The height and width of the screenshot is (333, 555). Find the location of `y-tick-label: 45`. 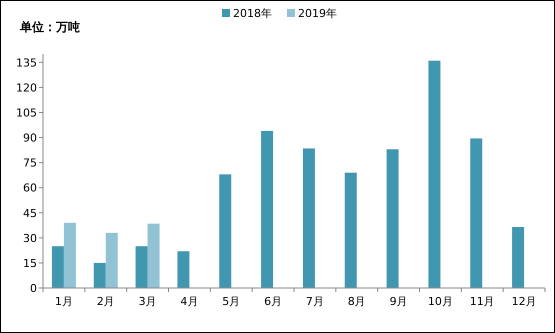

y-tick-label: 45 is located at coordinates (30, 213).